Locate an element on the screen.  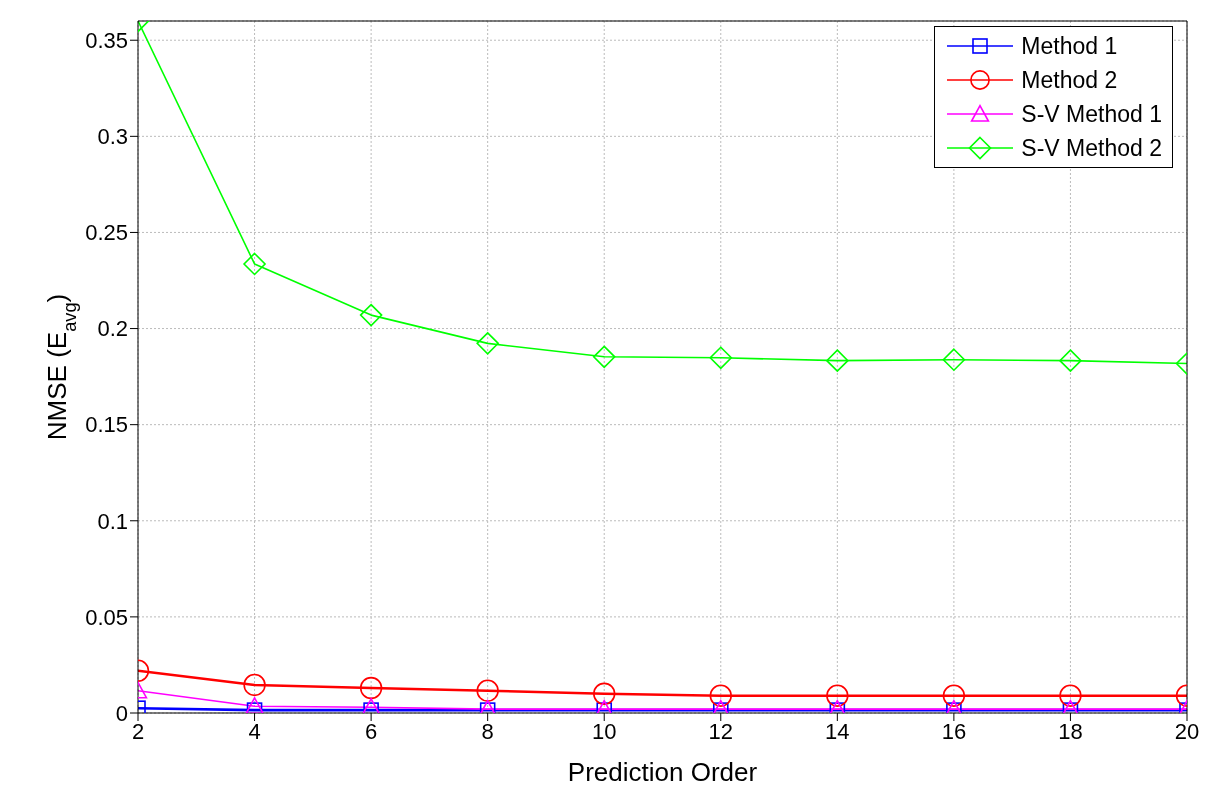
x-tick-label: 4 is located at coordinates (254, 731).